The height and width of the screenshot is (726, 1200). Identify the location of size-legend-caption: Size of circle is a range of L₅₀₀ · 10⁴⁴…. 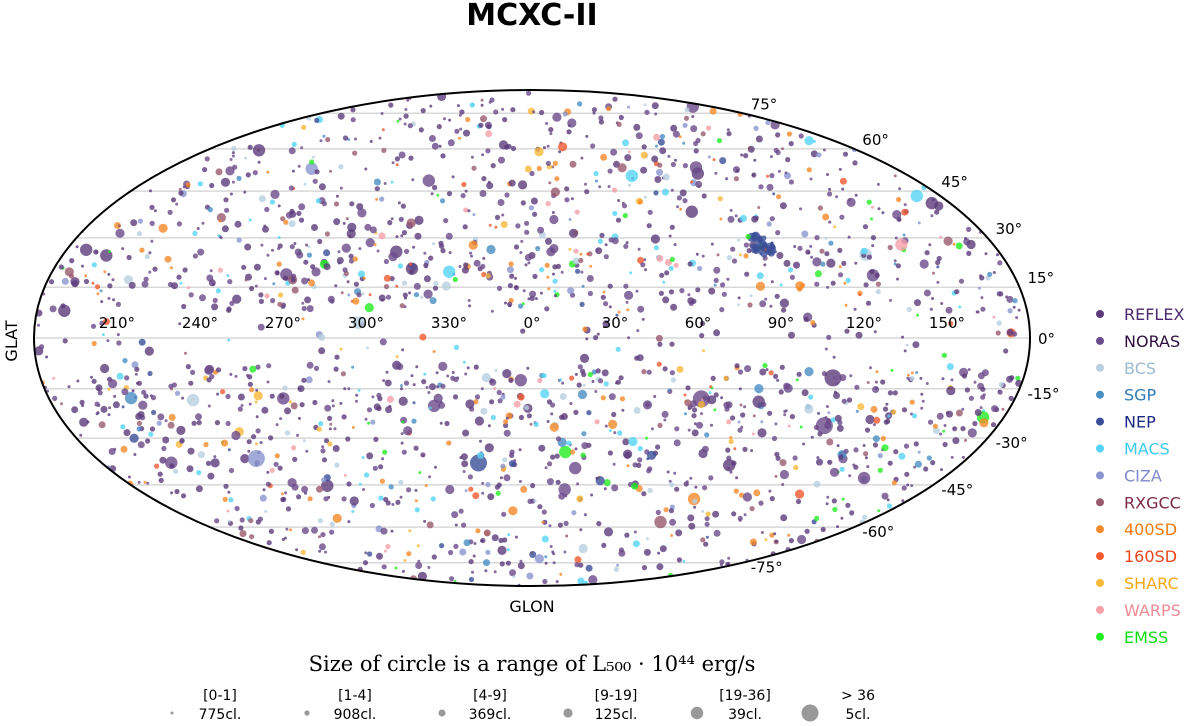
(532, 664).